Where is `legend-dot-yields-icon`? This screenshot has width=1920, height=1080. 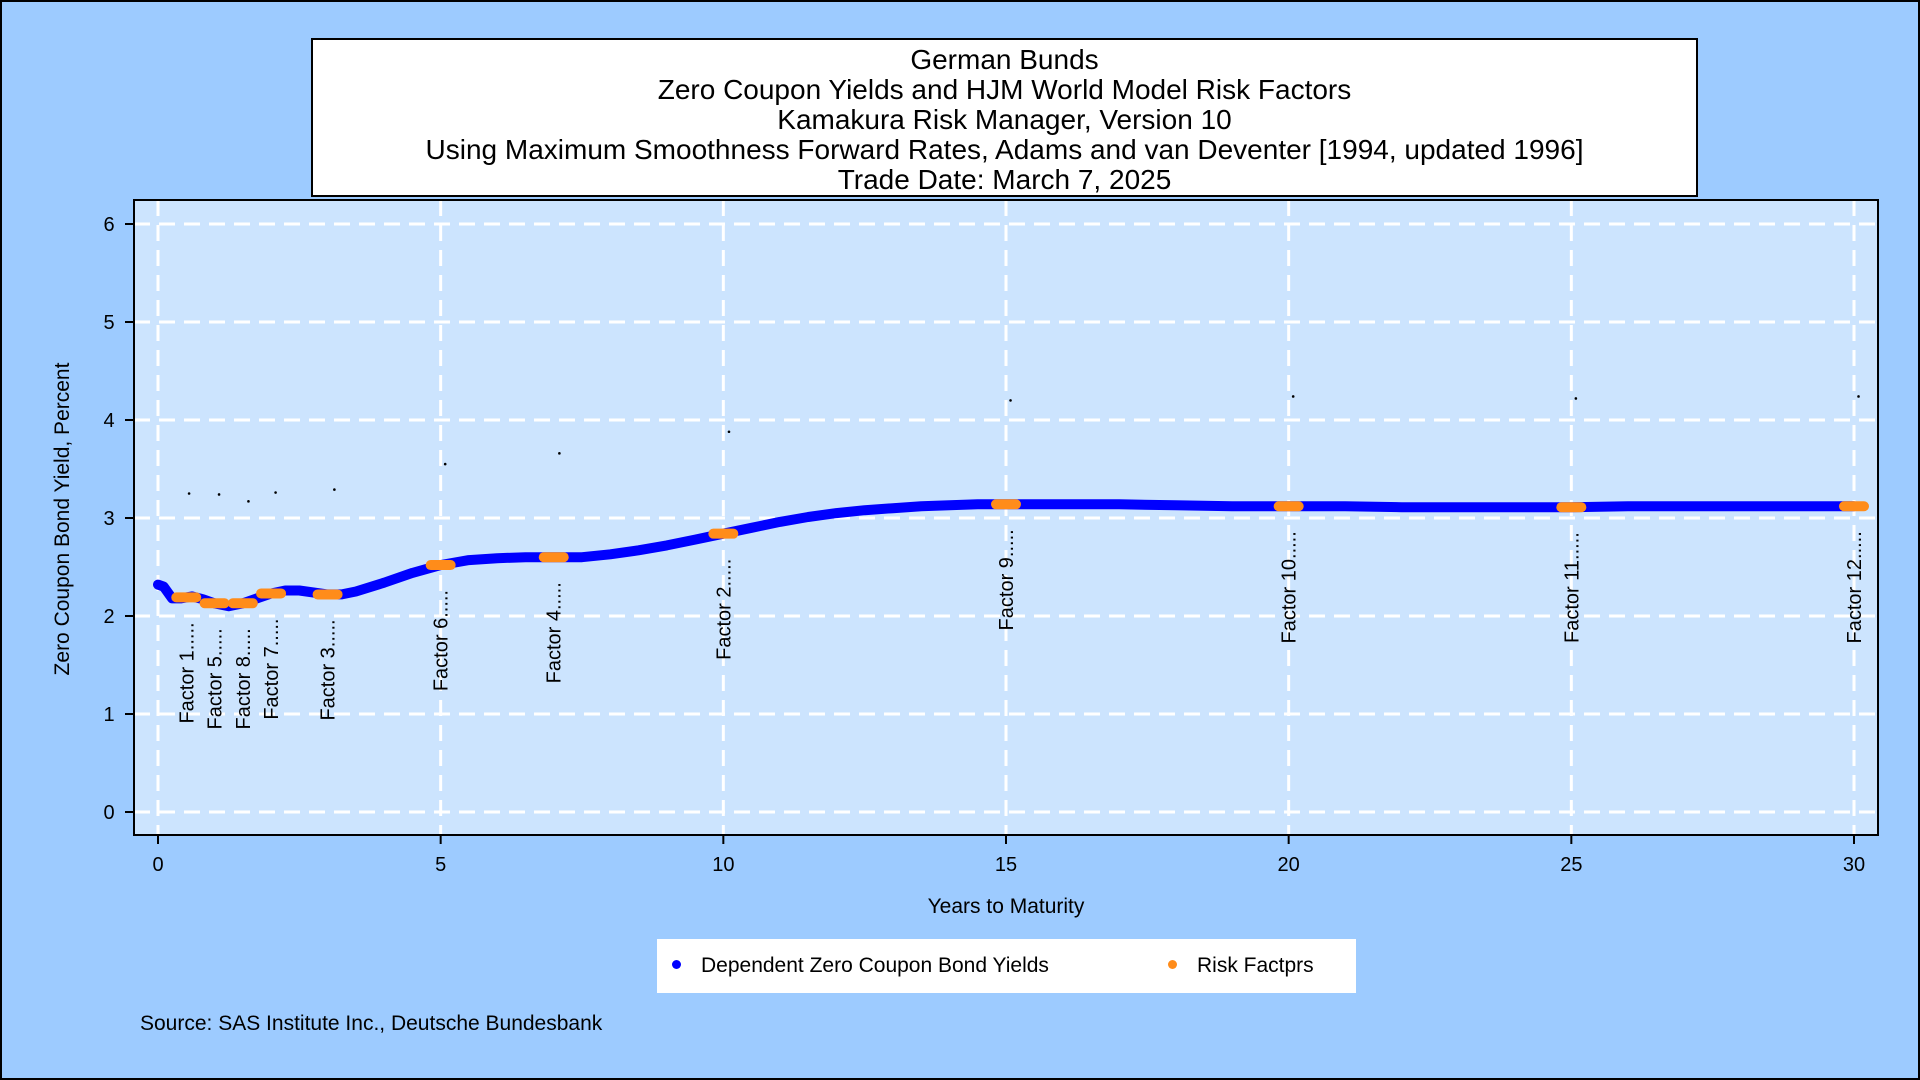 legend-dot-yields-icon is located at coordinates (676, 964).